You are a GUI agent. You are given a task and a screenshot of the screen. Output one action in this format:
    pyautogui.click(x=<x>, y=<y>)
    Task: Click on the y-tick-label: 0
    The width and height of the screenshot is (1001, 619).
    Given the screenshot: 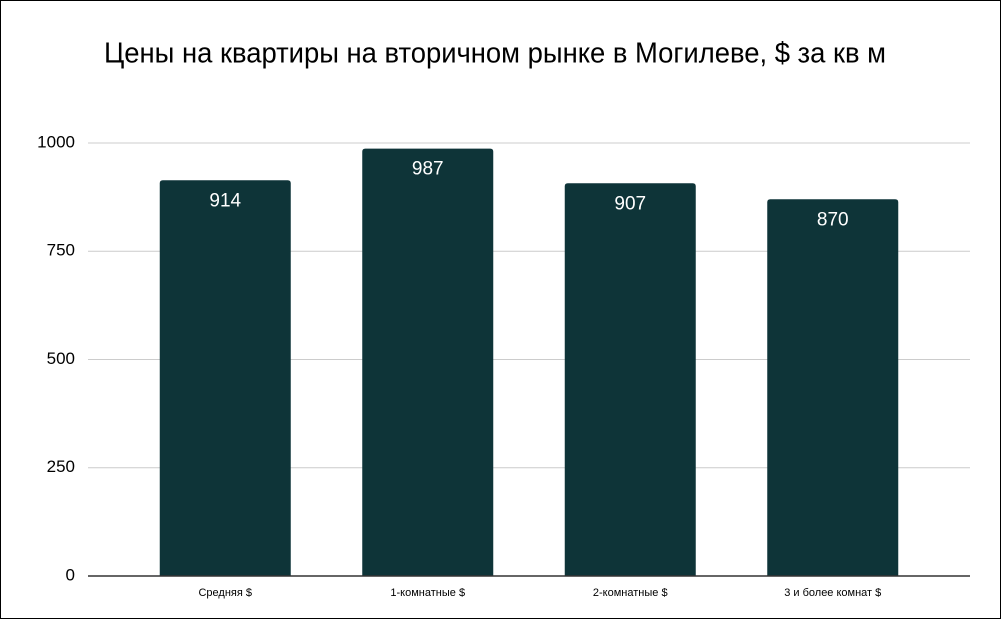 What is the action you would take?
    pyautogui.click(x=70, y=574)
    